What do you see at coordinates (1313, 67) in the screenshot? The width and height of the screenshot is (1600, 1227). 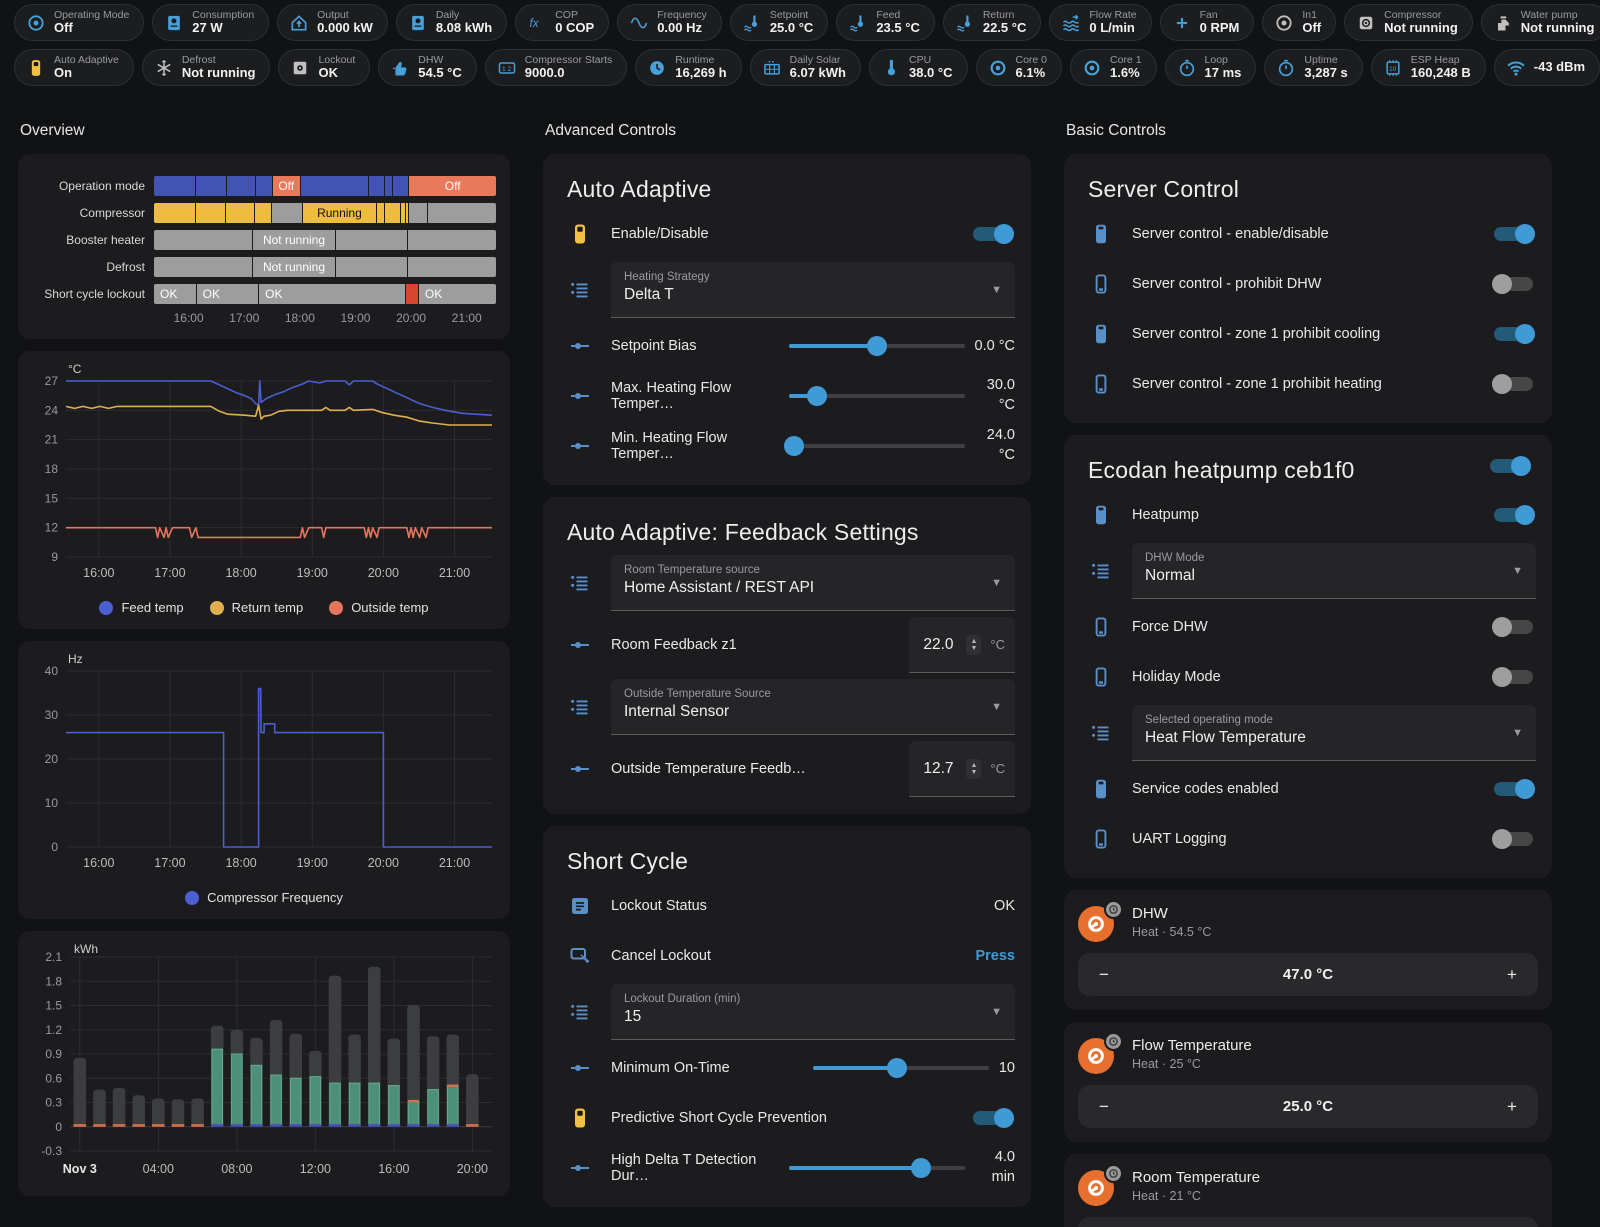 I see `status-chip-uptime: Uptime 3,287 s` at bounding box center [1313, 67].